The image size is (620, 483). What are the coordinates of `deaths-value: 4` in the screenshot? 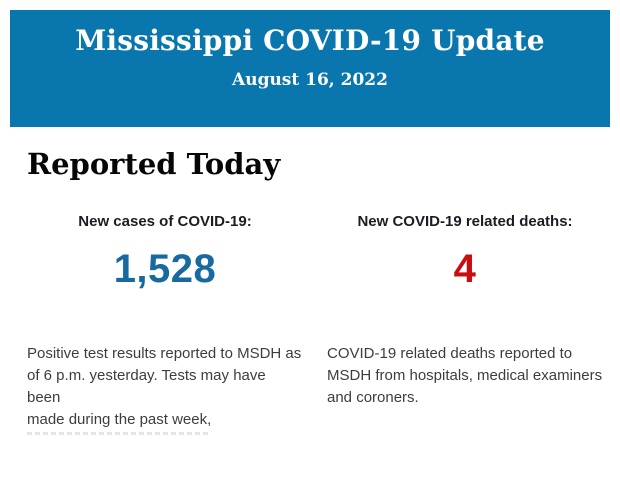 It's located at (465, 269).